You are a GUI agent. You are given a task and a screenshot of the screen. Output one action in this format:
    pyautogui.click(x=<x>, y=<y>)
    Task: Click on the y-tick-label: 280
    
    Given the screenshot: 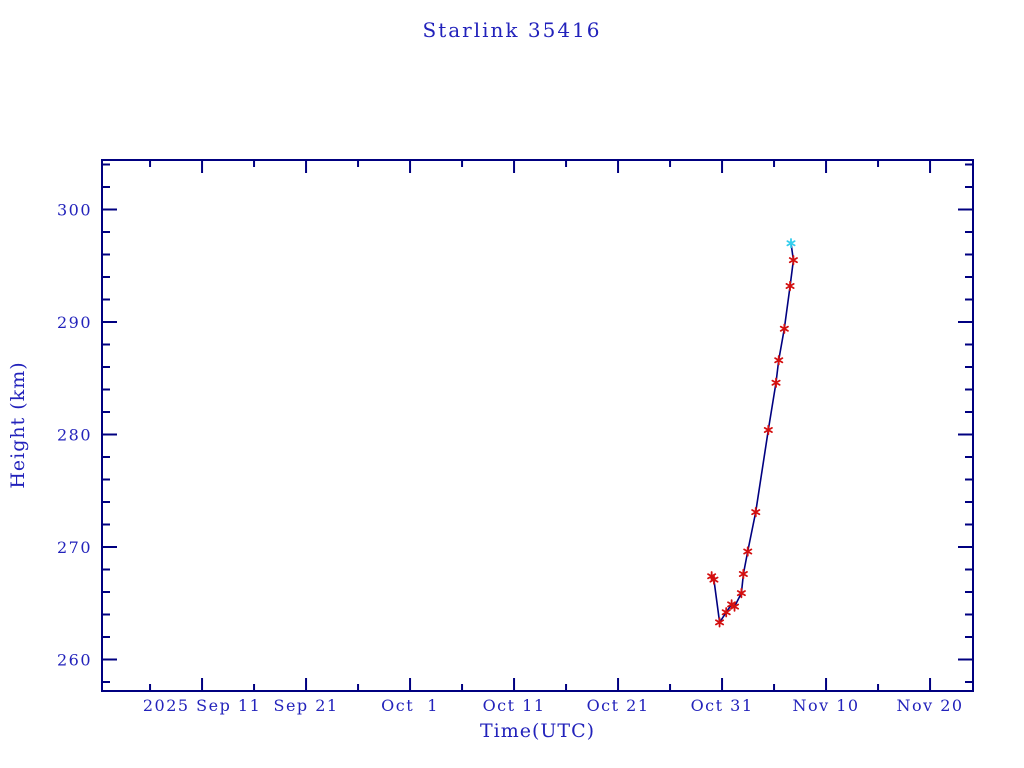 What is the action you would take?
    pyautogui.click(x=74, y=435)
    